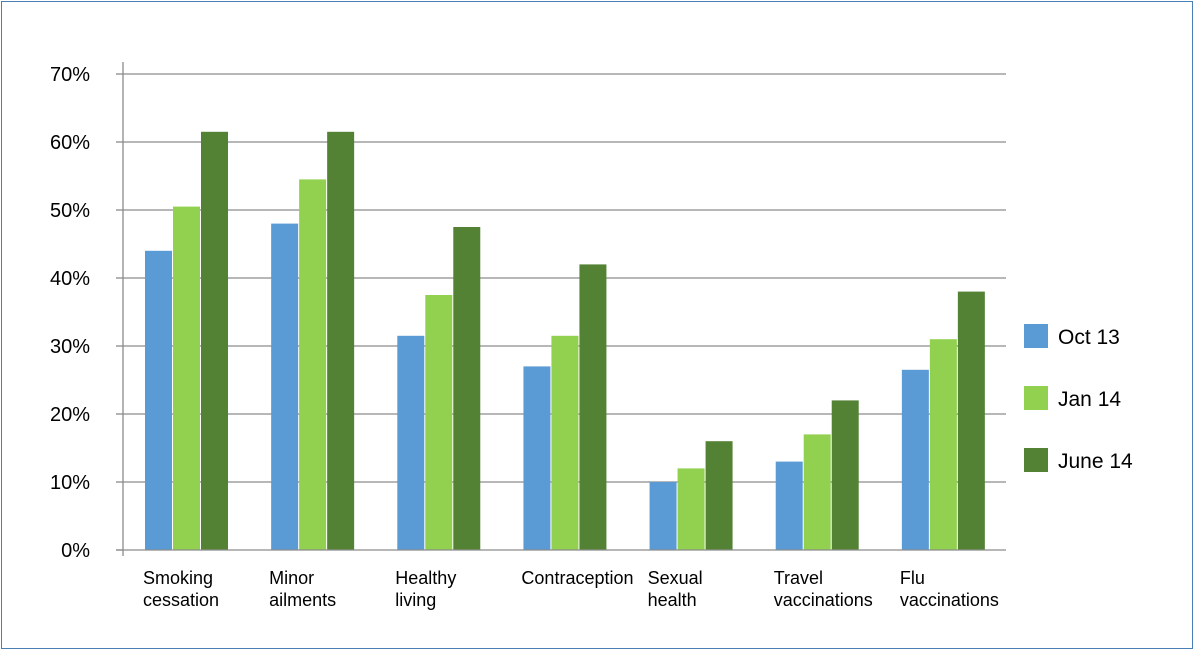 The image size is (1196, 652). I want to click on y-tick-label: 70%, so click(70, 75).